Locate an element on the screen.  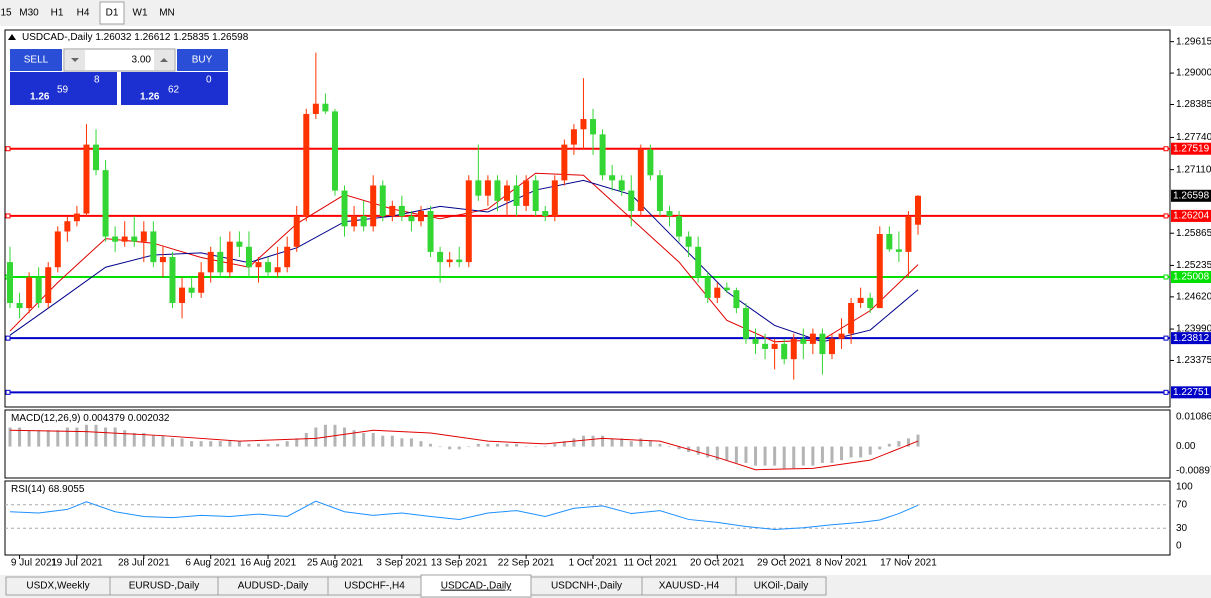
x-tick-label: 6 Aug 2021 is located at coordinates (210, 563).